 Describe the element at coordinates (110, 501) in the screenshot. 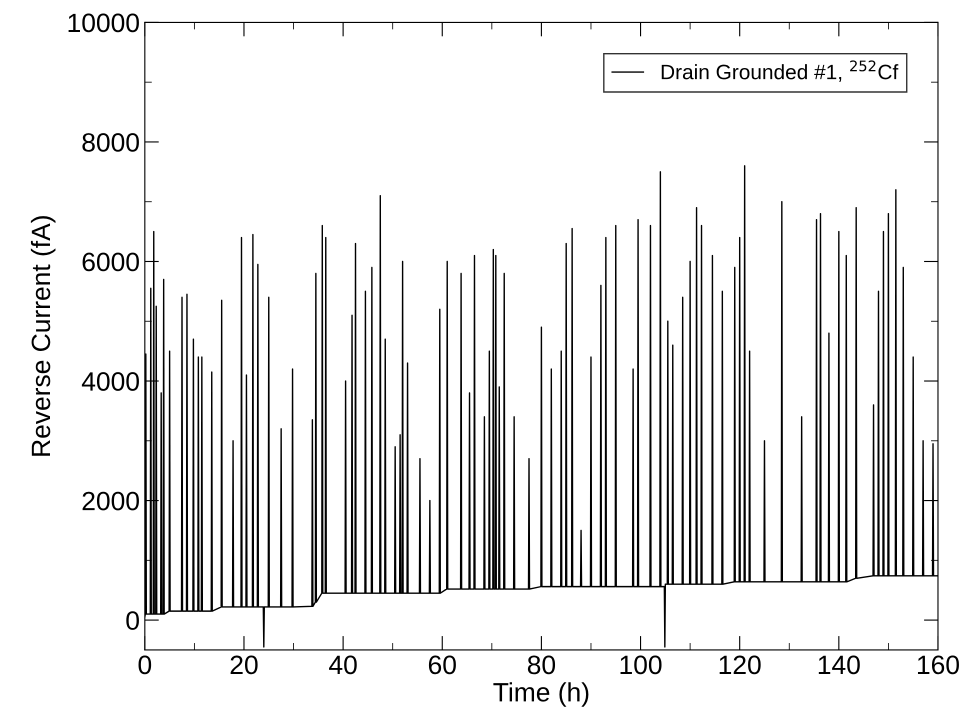

I see `y-tick-label: 2000` at that location.